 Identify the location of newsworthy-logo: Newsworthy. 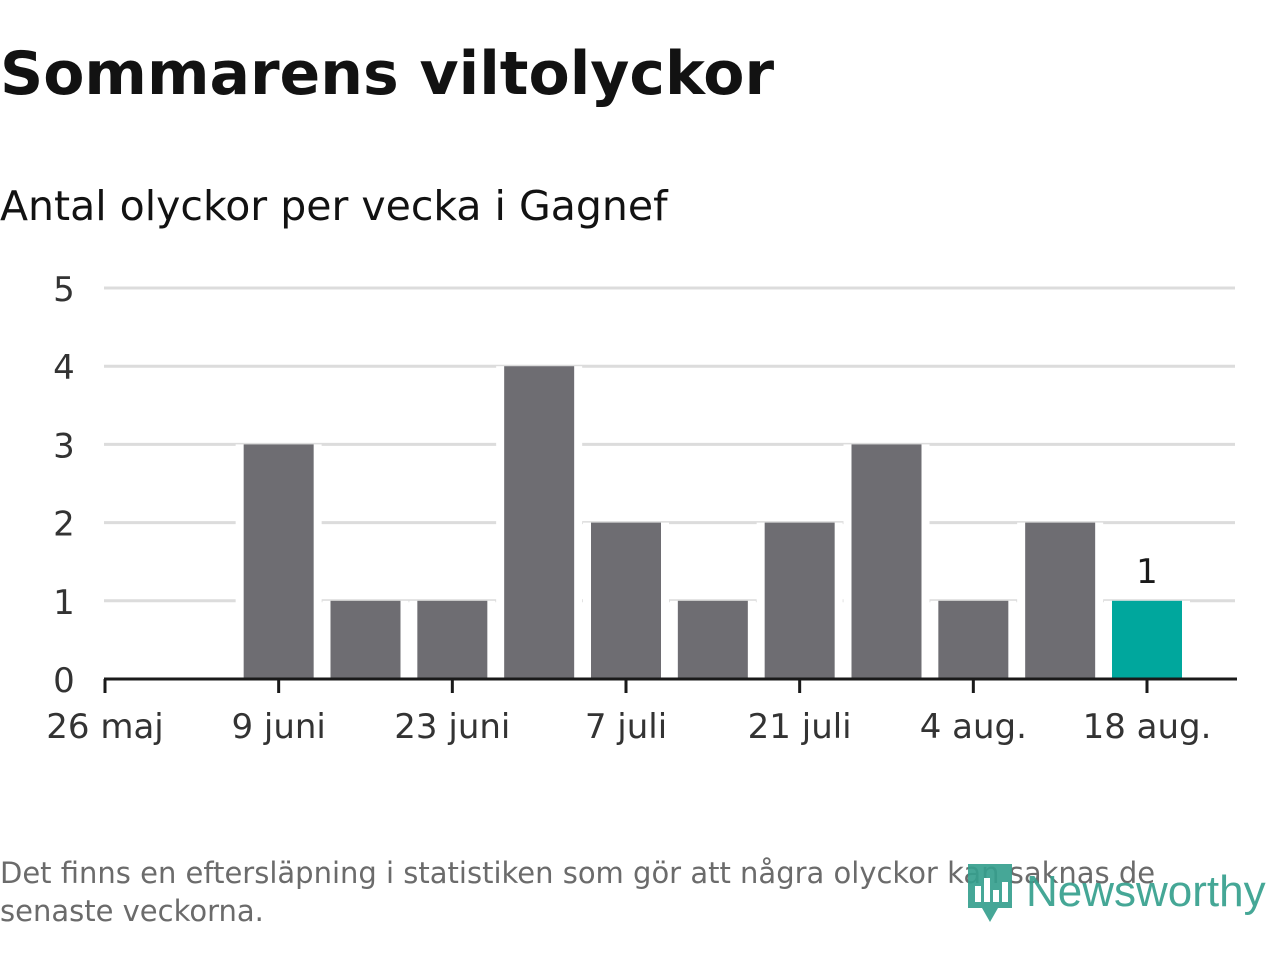
(1115, 892).